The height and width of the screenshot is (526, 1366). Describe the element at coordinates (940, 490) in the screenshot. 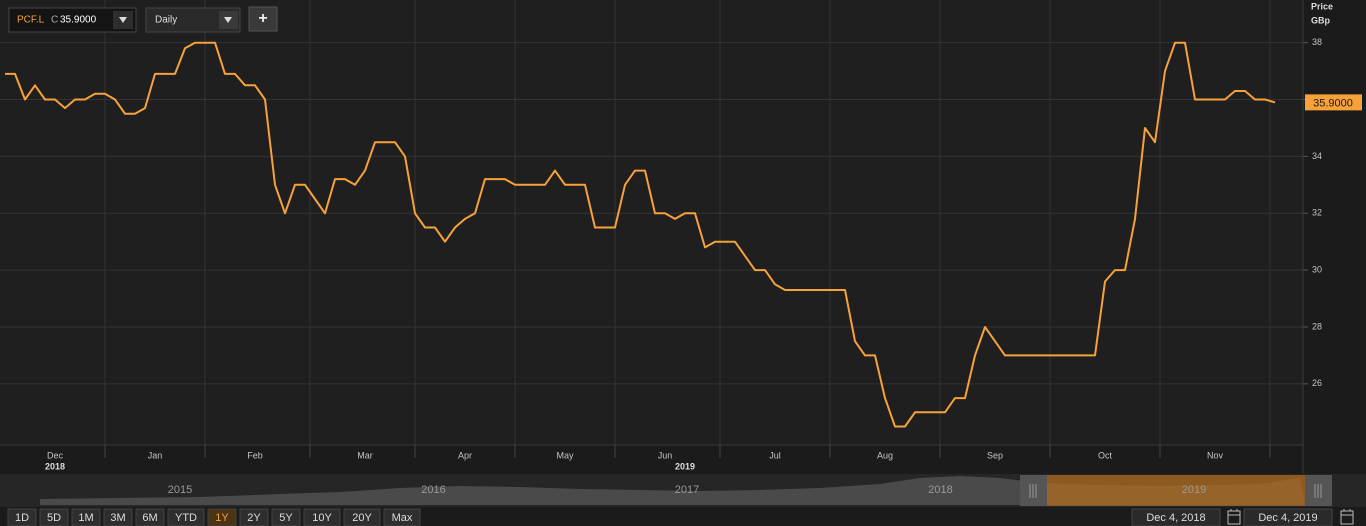

I see `navigator-year: 2018` at that location.